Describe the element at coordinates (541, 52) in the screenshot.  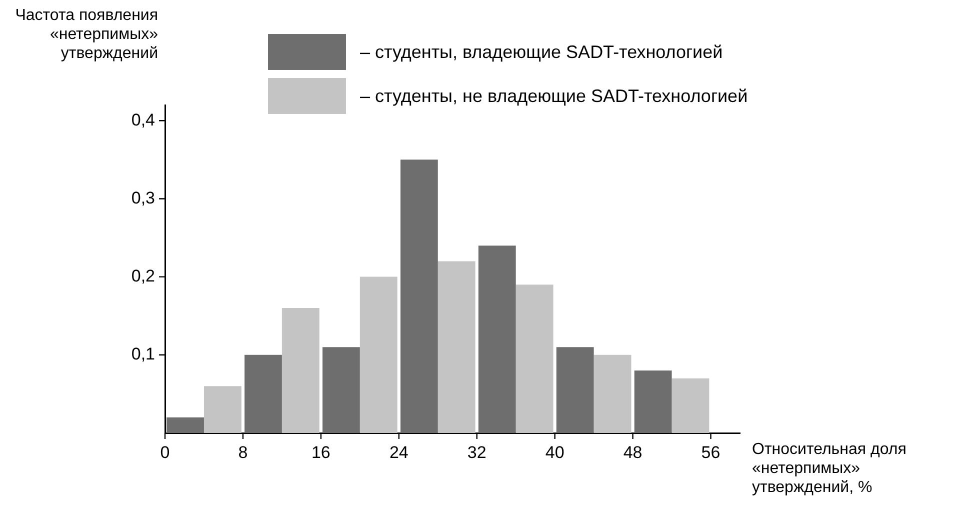
I see `legend-label: – студенты, владеющие SADT-технологией` at that location.